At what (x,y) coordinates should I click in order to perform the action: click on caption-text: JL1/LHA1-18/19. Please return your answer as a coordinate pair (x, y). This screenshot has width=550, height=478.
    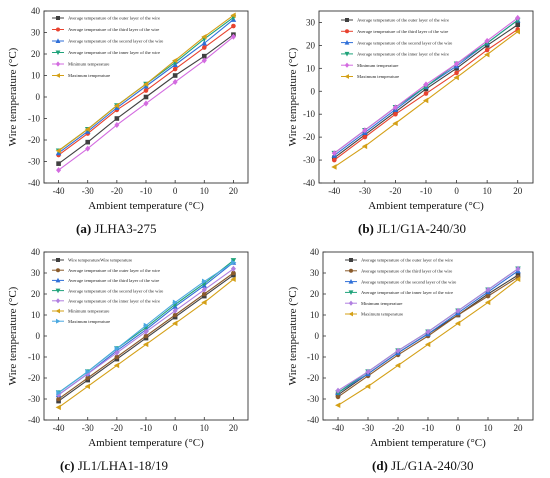
    Looking at the image, I should click on (121, 465).